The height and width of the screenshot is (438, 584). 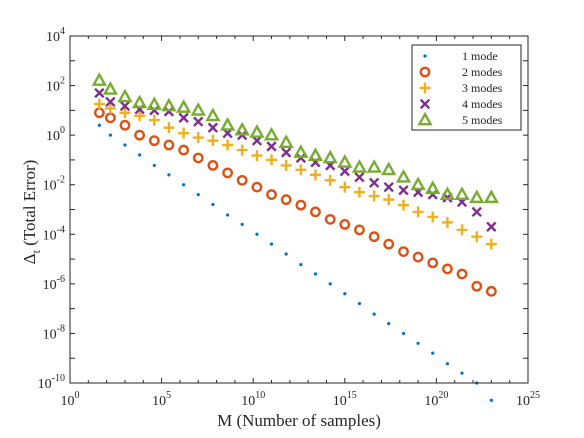 I want to click on legend-box, so click(x=466, y=87).